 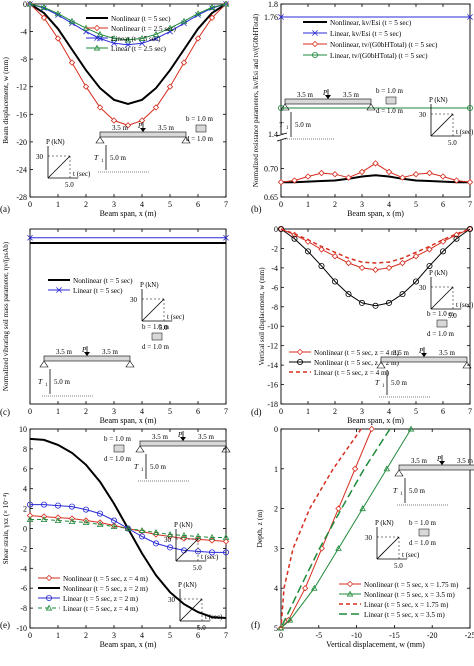 What do you see at coordinates (271, 17) in the screenshot?
I see `y-tick-label: 1.76` at bounding box center [271, 17].